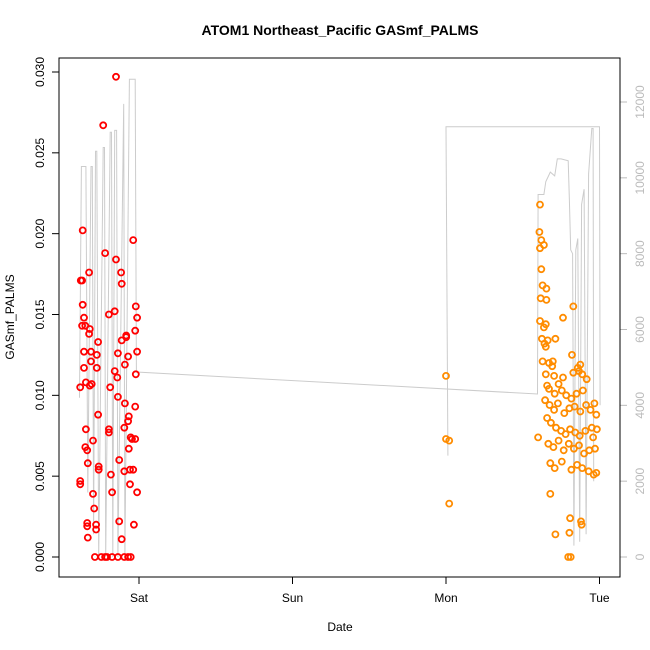 This screenshot has width=650, height=650. What do you see at coordinates (640, 405) in the screenshot?
I see `y2-tick-label: 4000` at bounding box center [640, 405].